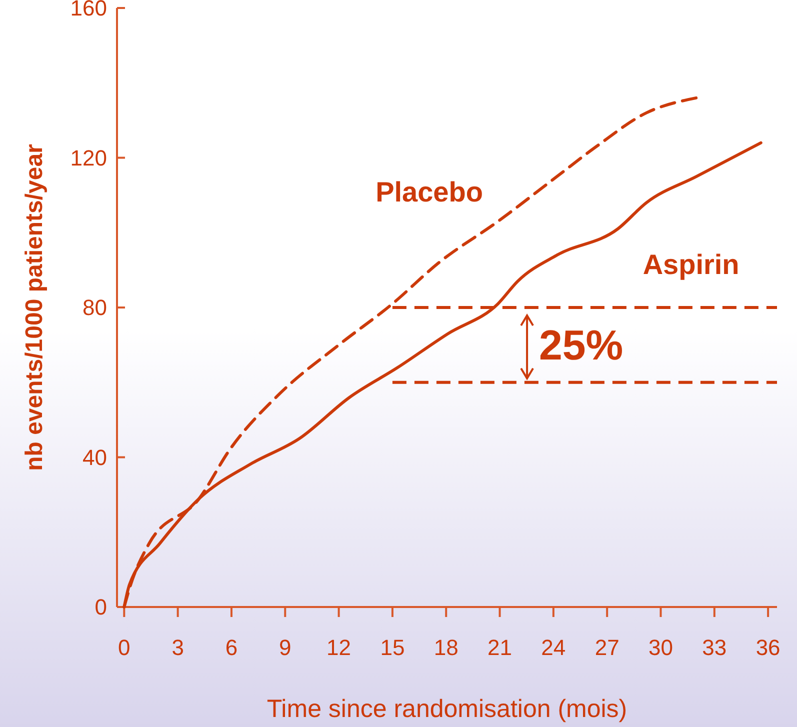 The image size is (797, 727). Describe the element at coordinates (94, 307) in the screenshot. I see `y-tick-label: 80` at that location.